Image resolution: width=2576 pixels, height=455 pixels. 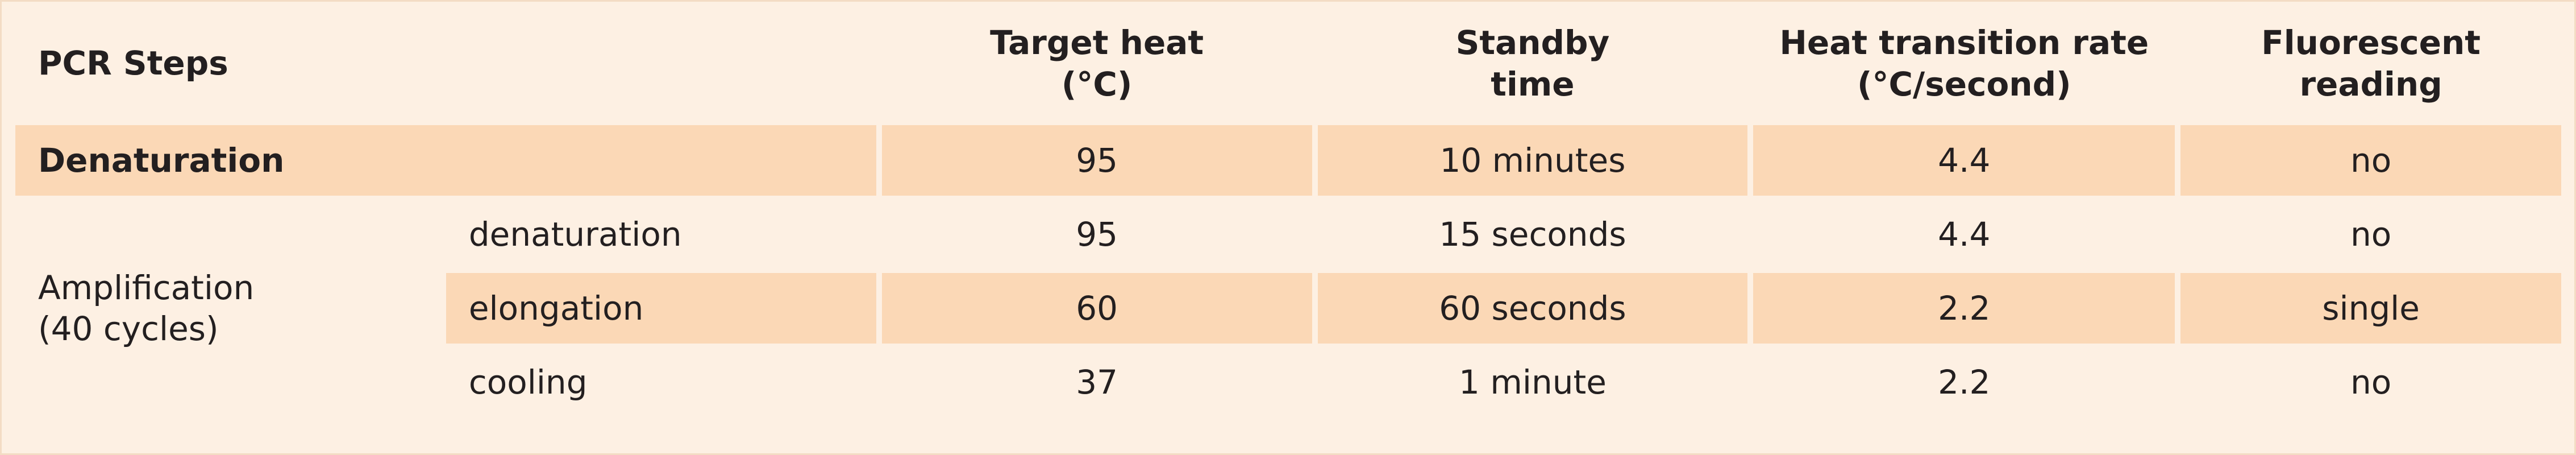 I want to click on cell-value: 60, so click(x=1097, y=308).